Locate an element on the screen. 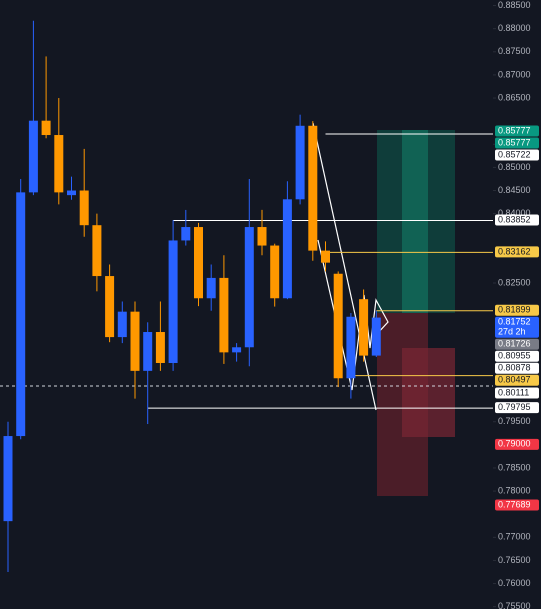  price-tag-label: 0.81899 is located at coordinates (514, 310).